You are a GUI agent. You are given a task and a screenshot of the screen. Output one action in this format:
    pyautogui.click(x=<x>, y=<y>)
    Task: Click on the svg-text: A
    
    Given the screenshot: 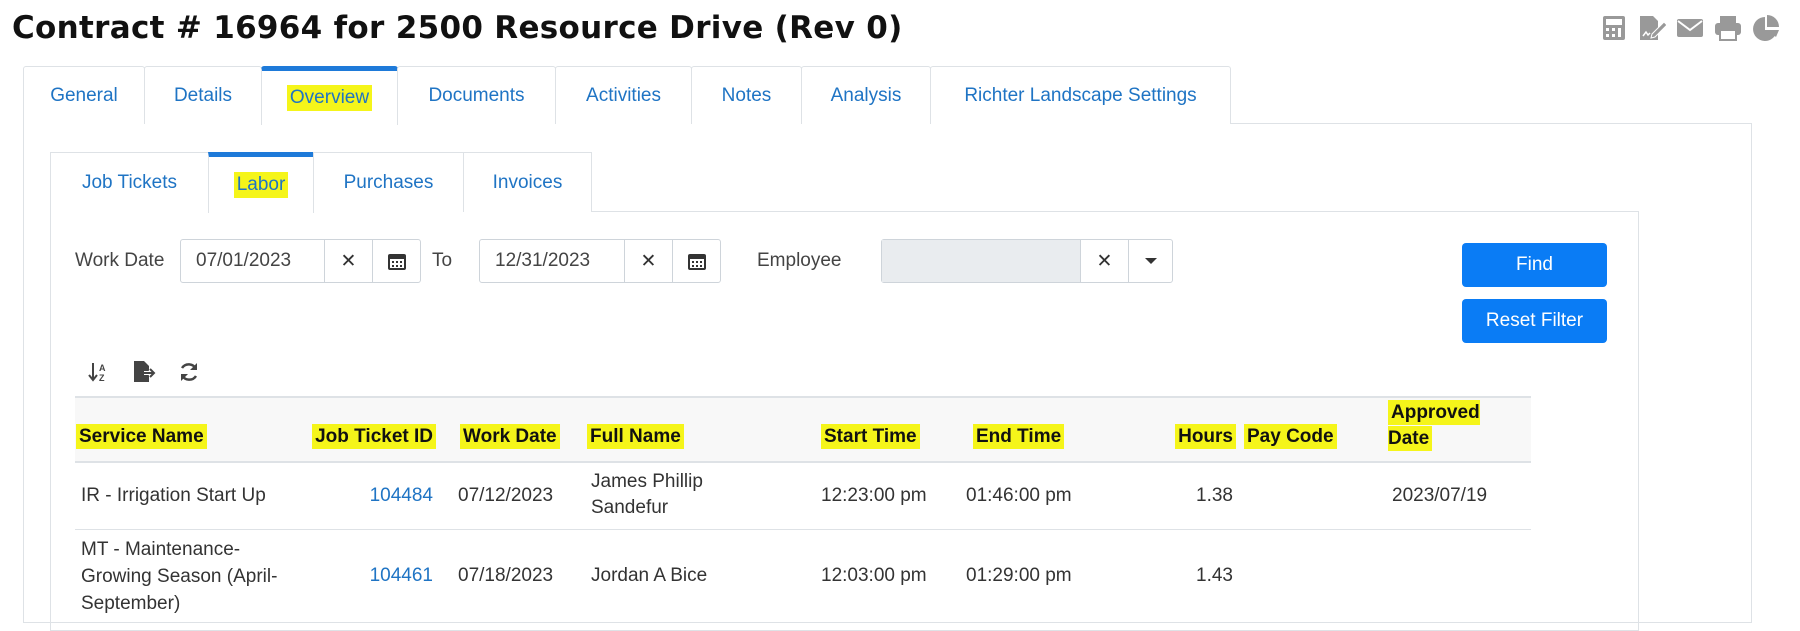 What is the action you would take?
    pyautogui.click(x=102, y=368)
    